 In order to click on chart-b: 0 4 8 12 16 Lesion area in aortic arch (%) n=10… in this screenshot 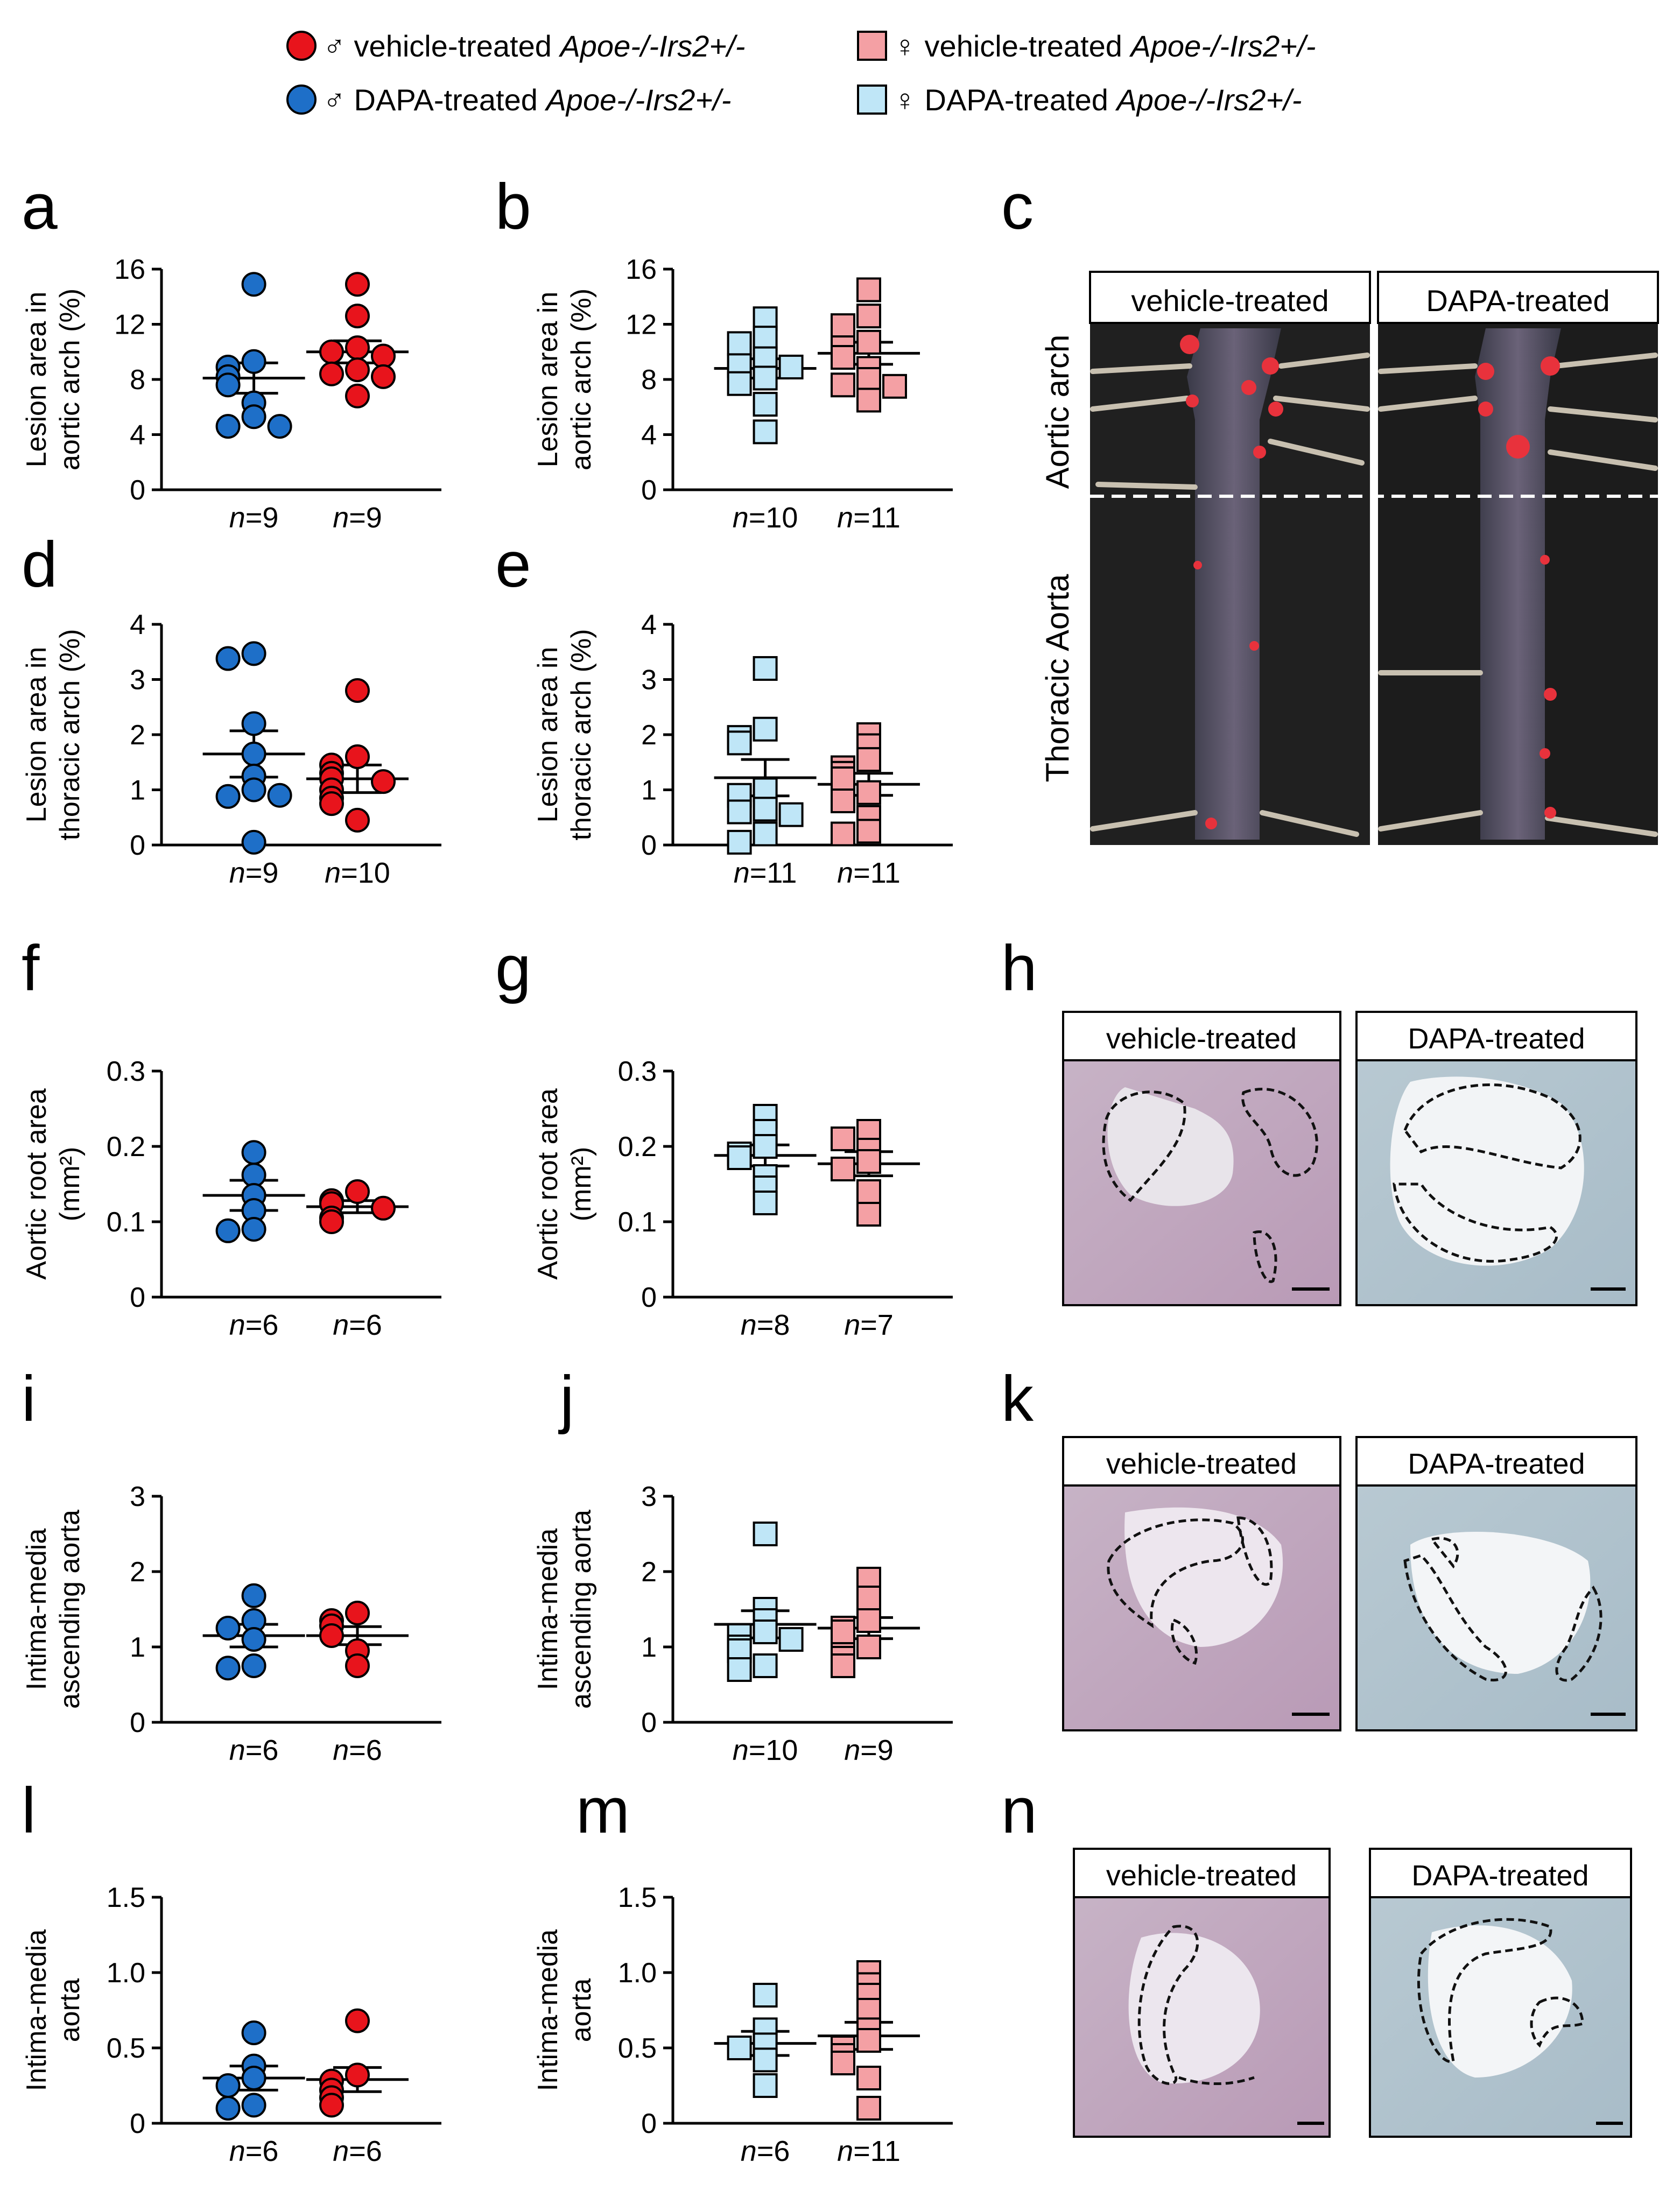, I will do `click(743, 394)`.